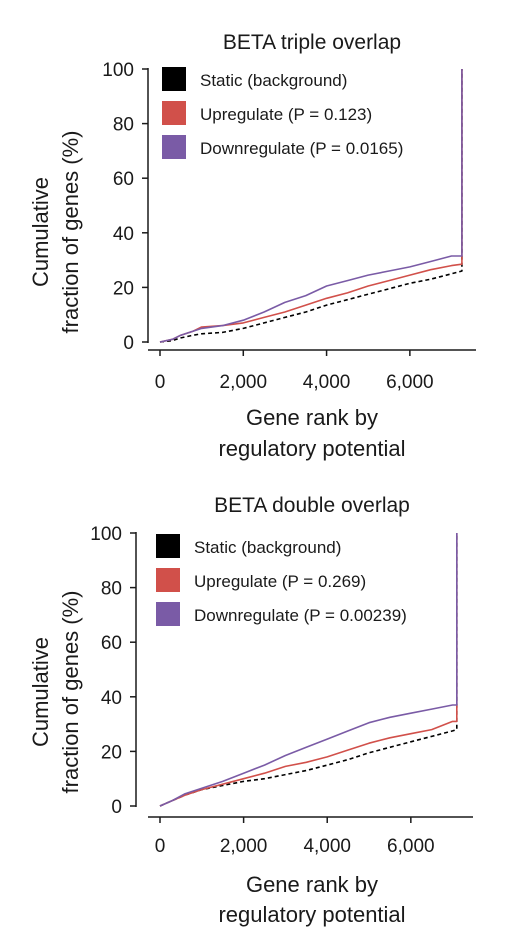 The width and height of the screenshot is (525, 939). What do you see at coordinates (312, 42) in the screenshot?
I see `chart-title: BETA triple overlap` at bounding box center [312, 42].